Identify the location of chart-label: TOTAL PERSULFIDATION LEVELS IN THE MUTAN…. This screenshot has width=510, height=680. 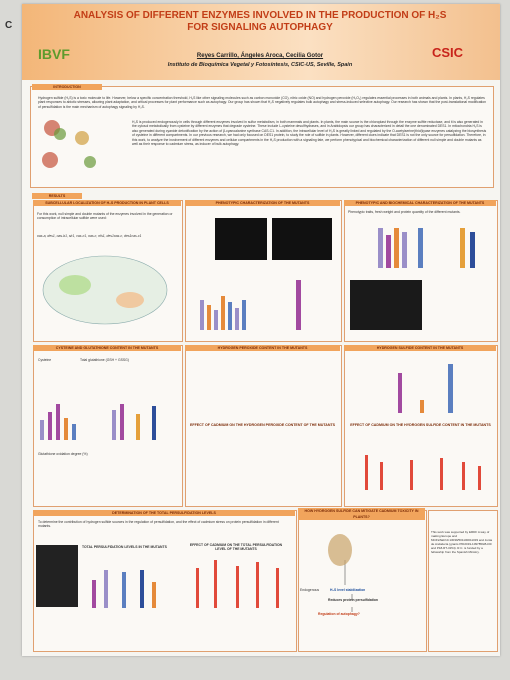
(124, 547).